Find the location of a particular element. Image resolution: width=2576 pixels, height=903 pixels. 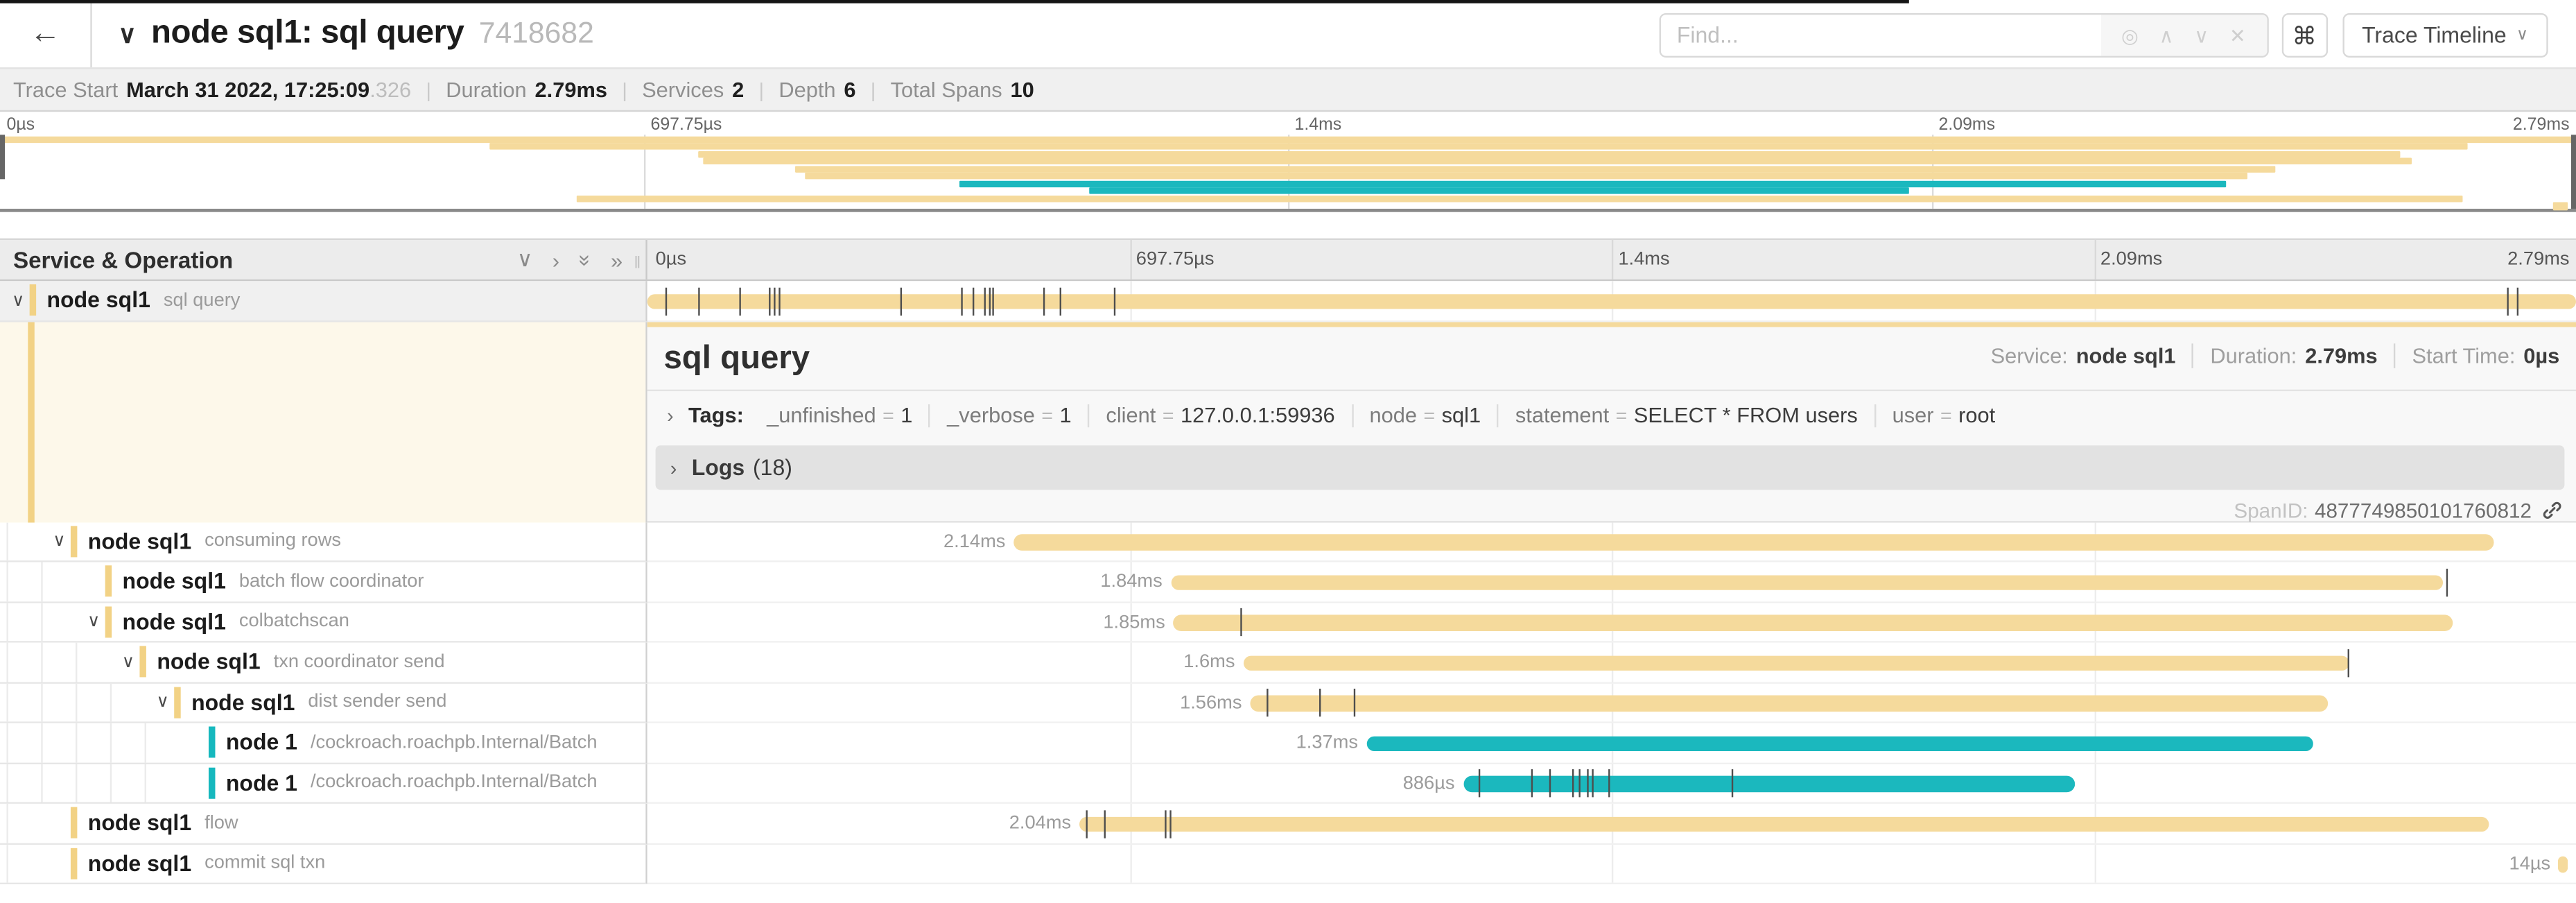

minimap-right-handle is located at coordinates (2573, 172).